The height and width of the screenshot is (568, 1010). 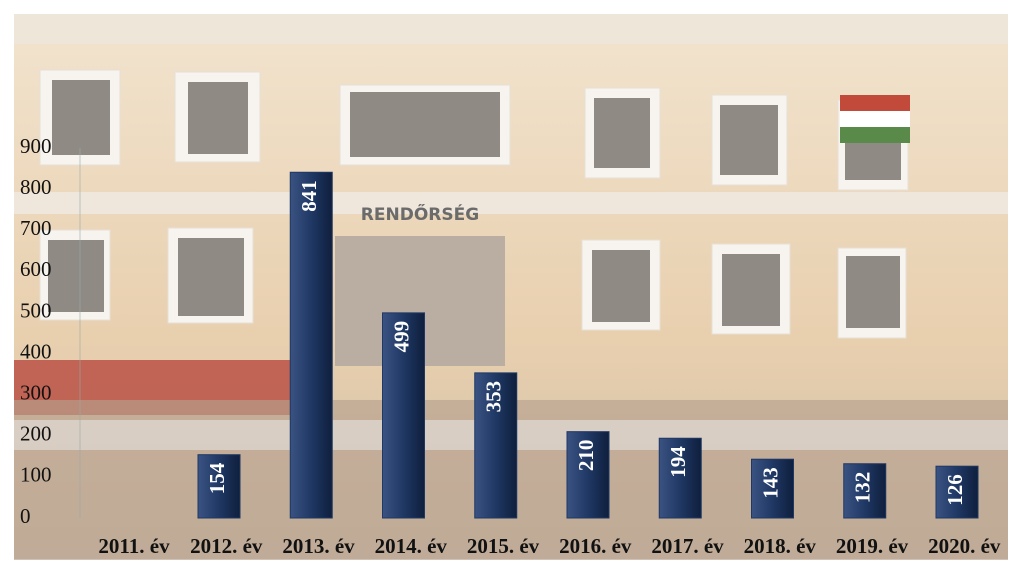 I want to click on data-label: 126, so click(x=955, y=490).